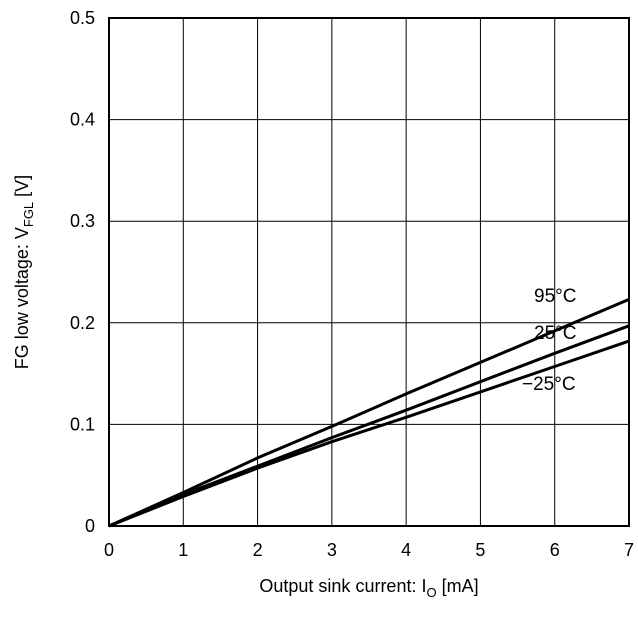  What do you see at coordinates (82, 272) in the screenshot?
I see `y-tick-labels: 0 0.1 0.2 0.3 0.4 0.5` at bounding box center [82, 272].